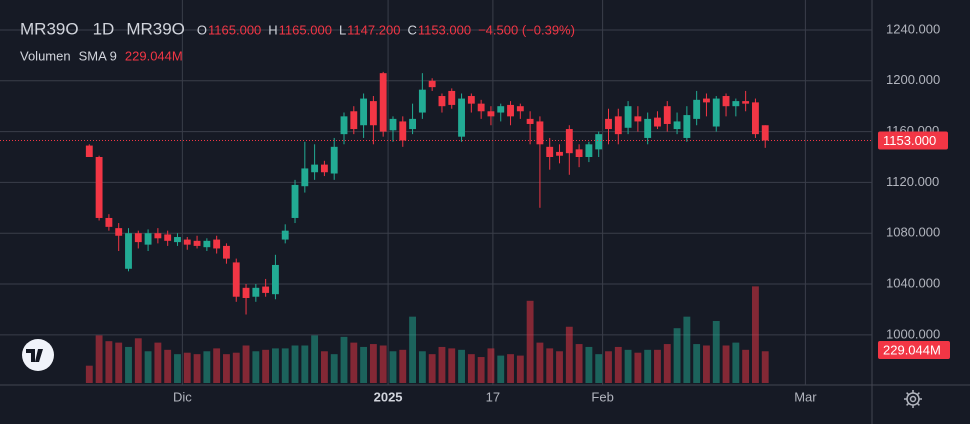  Describe the element at coordinates (914, 349) in the screenshot. I see `volume-ma-tag` at that location.